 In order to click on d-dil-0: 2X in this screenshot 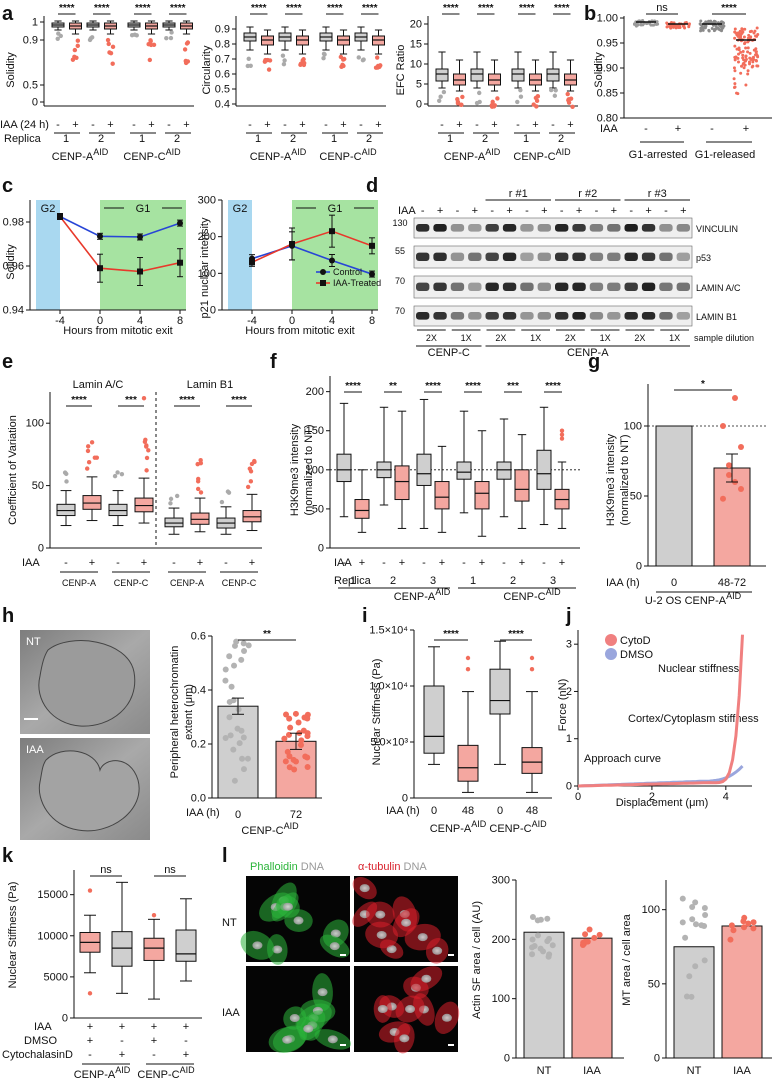, I will do `click(431, 338)`.